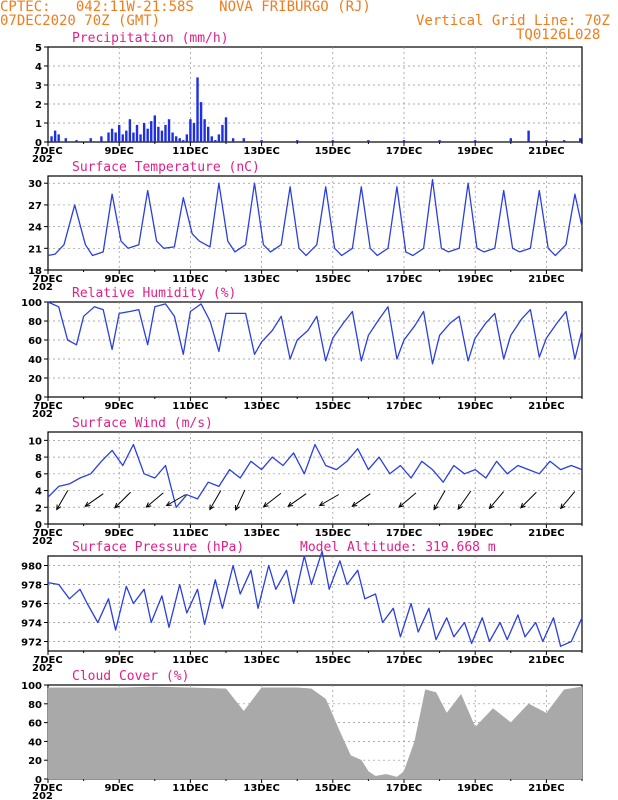  Describe the element at coordinates (35, 322) in the screenshot. I see `rh-ytick-label: 80` at that location.